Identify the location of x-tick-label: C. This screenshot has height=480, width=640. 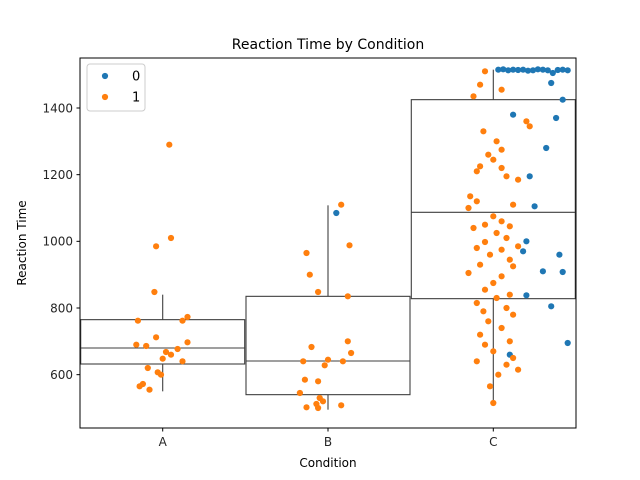
(493, 442).